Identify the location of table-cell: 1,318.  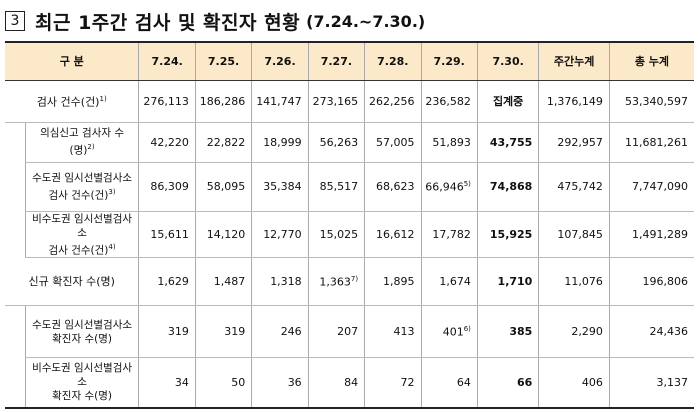
(280, 281).